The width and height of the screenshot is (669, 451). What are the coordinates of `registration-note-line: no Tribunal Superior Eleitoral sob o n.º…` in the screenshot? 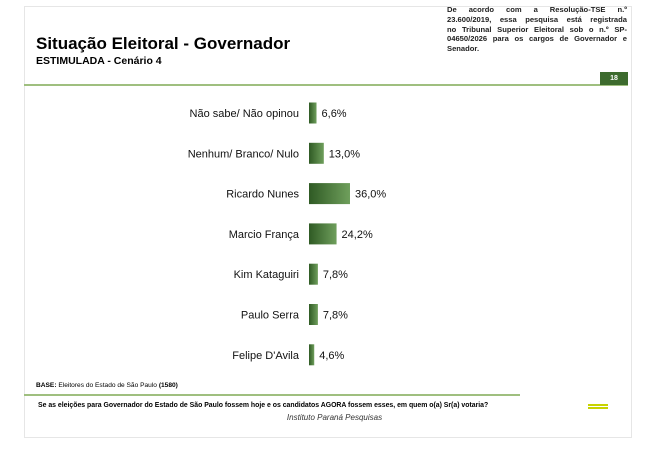 It's located at (537, 29).